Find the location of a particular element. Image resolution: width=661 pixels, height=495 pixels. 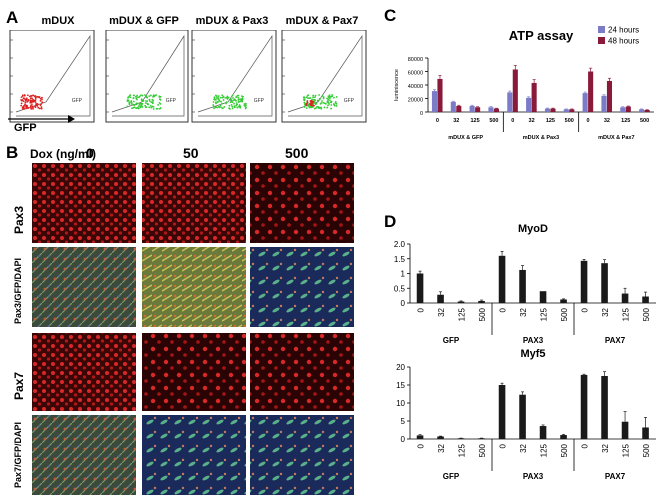

panel-letter-d: D is located at coordinates (390, 221).